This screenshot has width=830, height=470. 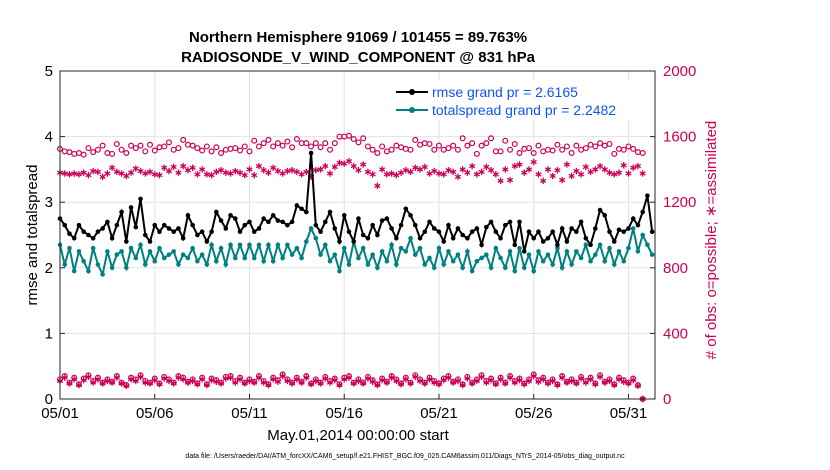 What do you see at coordinates (675, 333) in the screenshot?
I see `y-right-tick-label: 400` at bounding box center [675, 333].